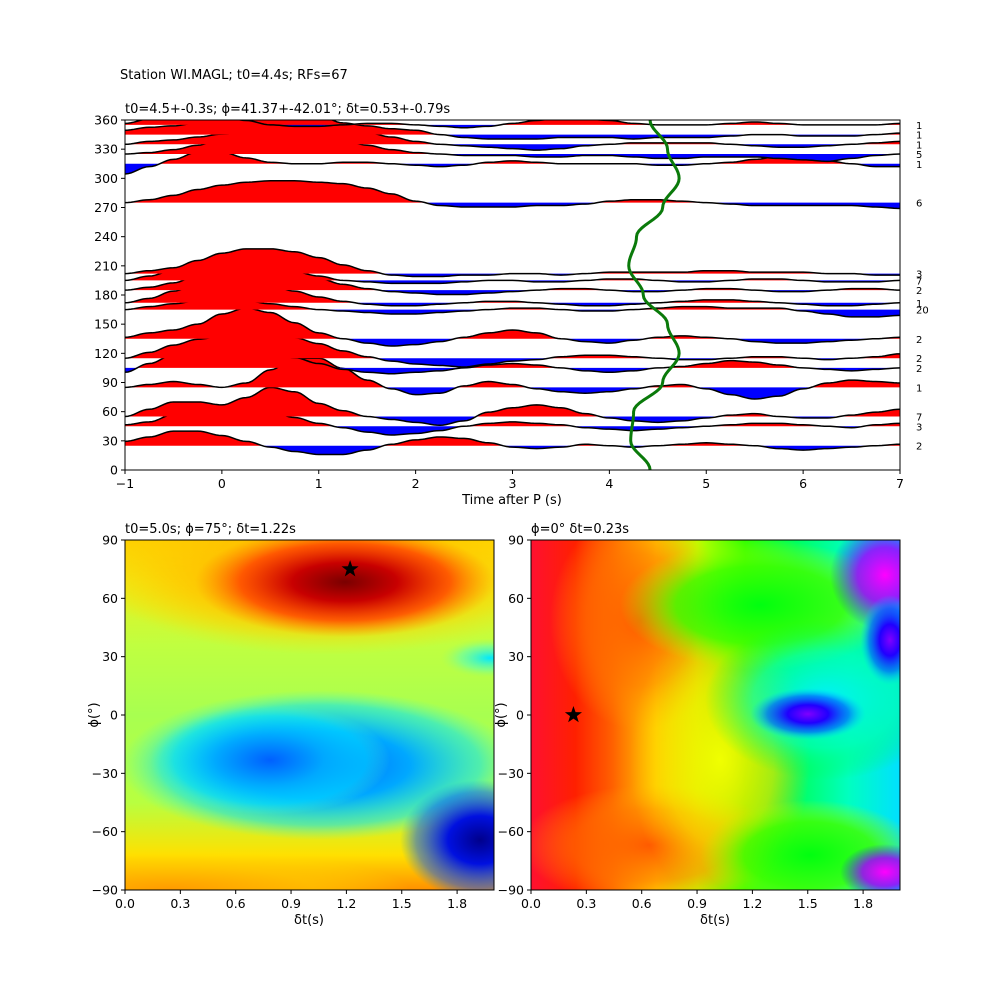 Image resolution: width=1000 pixels, height=1000 pixels. I want to click on y-tick-label: 360, so click(106, 120).